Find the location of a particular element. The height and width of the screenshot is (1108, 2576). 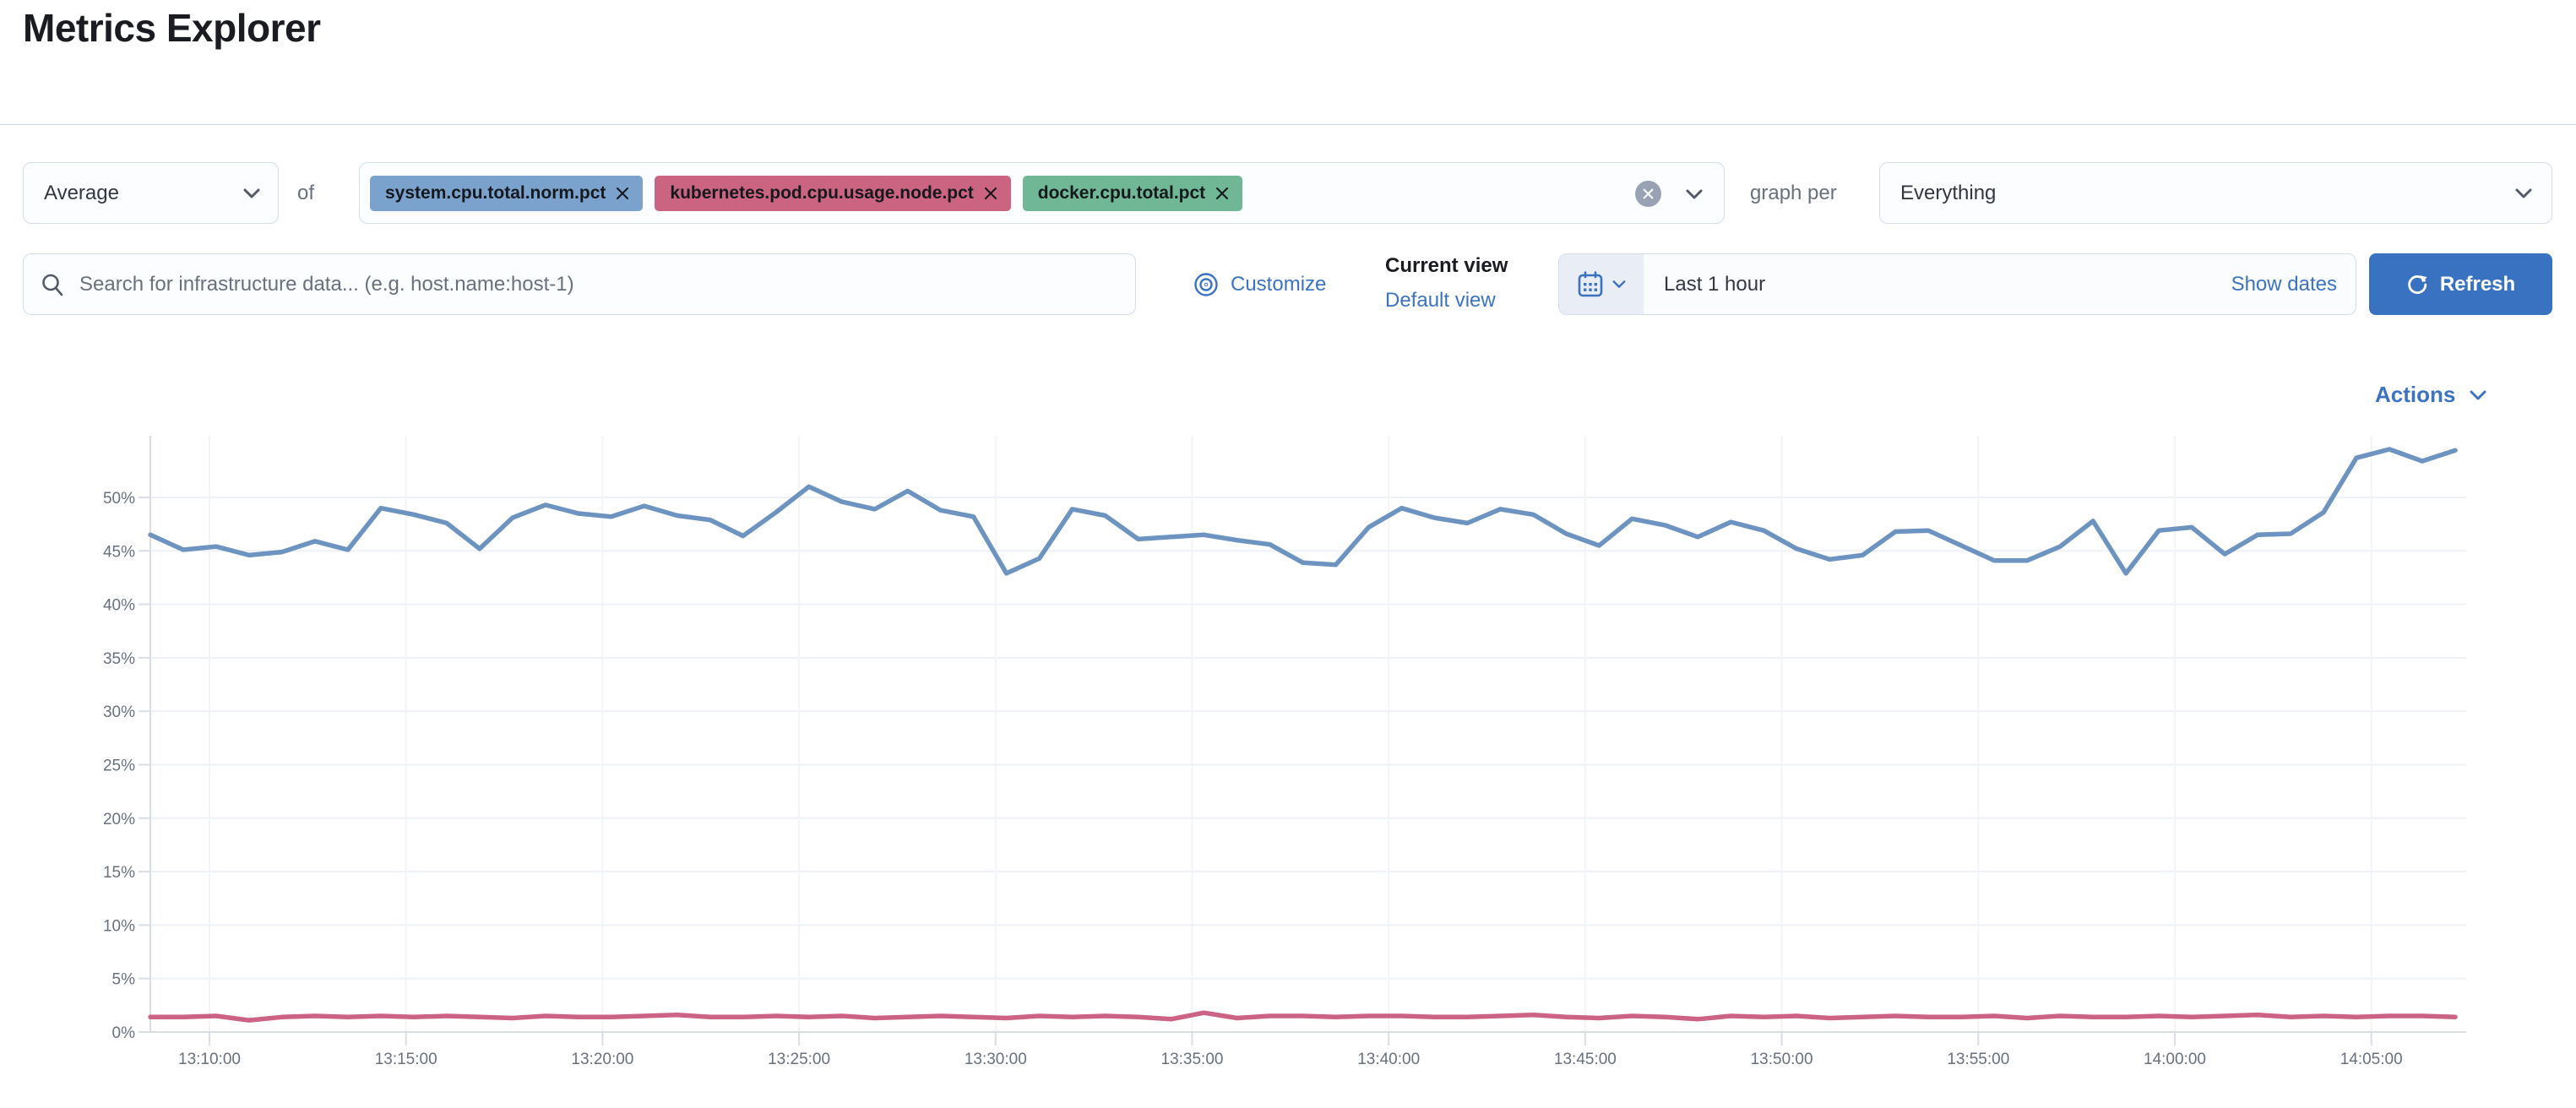

x-axis-tick-label: 13:45:00 is located at coordinates (1585, 1059).